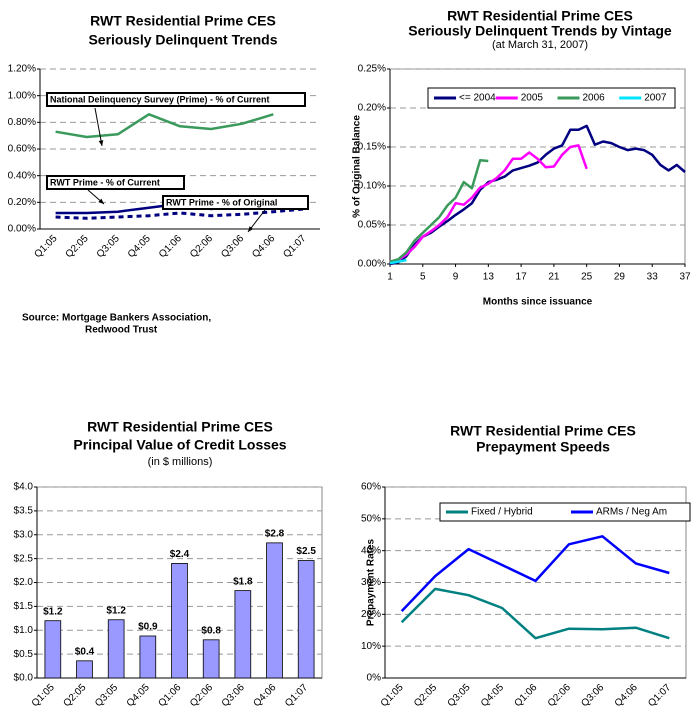 This screenshot has height=726, width=694. What do you see at coordinates (22, 175) in the screenshot?
I see `y-tick-label: 0.40%` at bounding box center [22, 175].